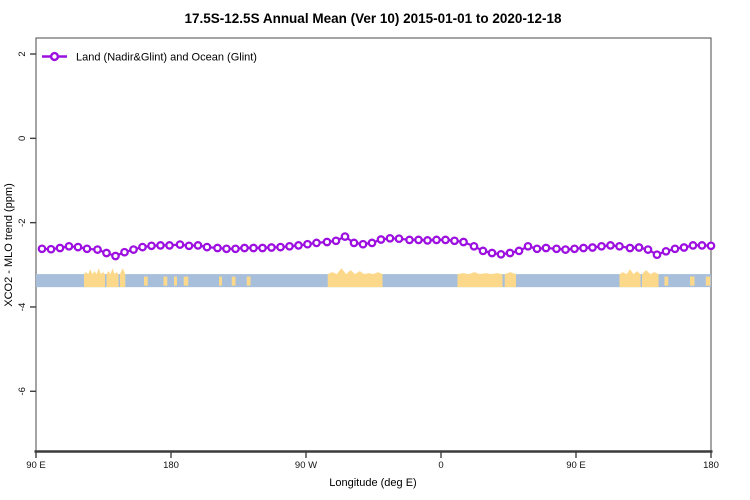 This screenshot has height=500, width=750. What do you see at coordinates (36, 465) in the screenshot?
I see `x-tick-label: 90 E` at bounding box center [36, 465].